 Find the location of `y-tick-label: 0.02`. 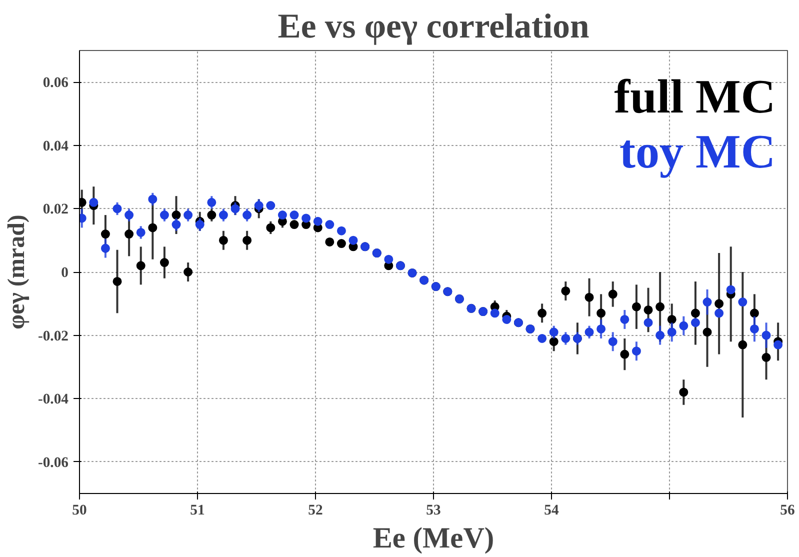

y-tick-label: 0.02 is located at coordinates (55, 210).